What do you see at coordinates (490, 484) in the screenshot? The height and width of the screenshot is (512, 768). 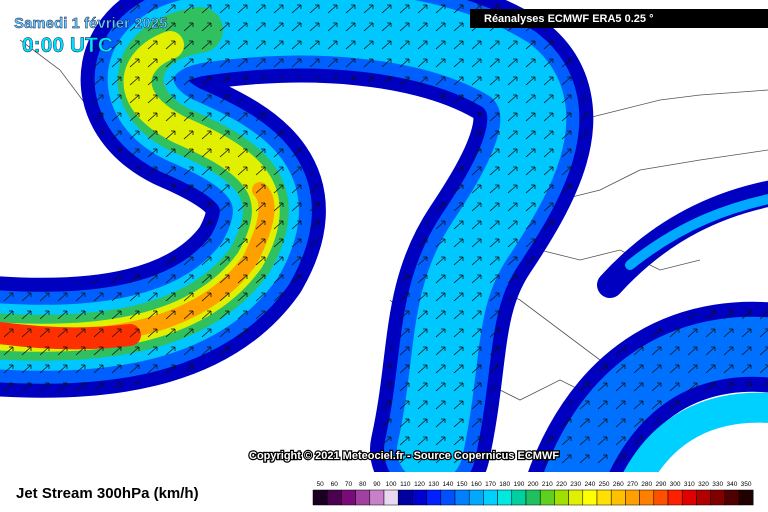 I see `scale-label: 170` at bounding box center [490, 484].